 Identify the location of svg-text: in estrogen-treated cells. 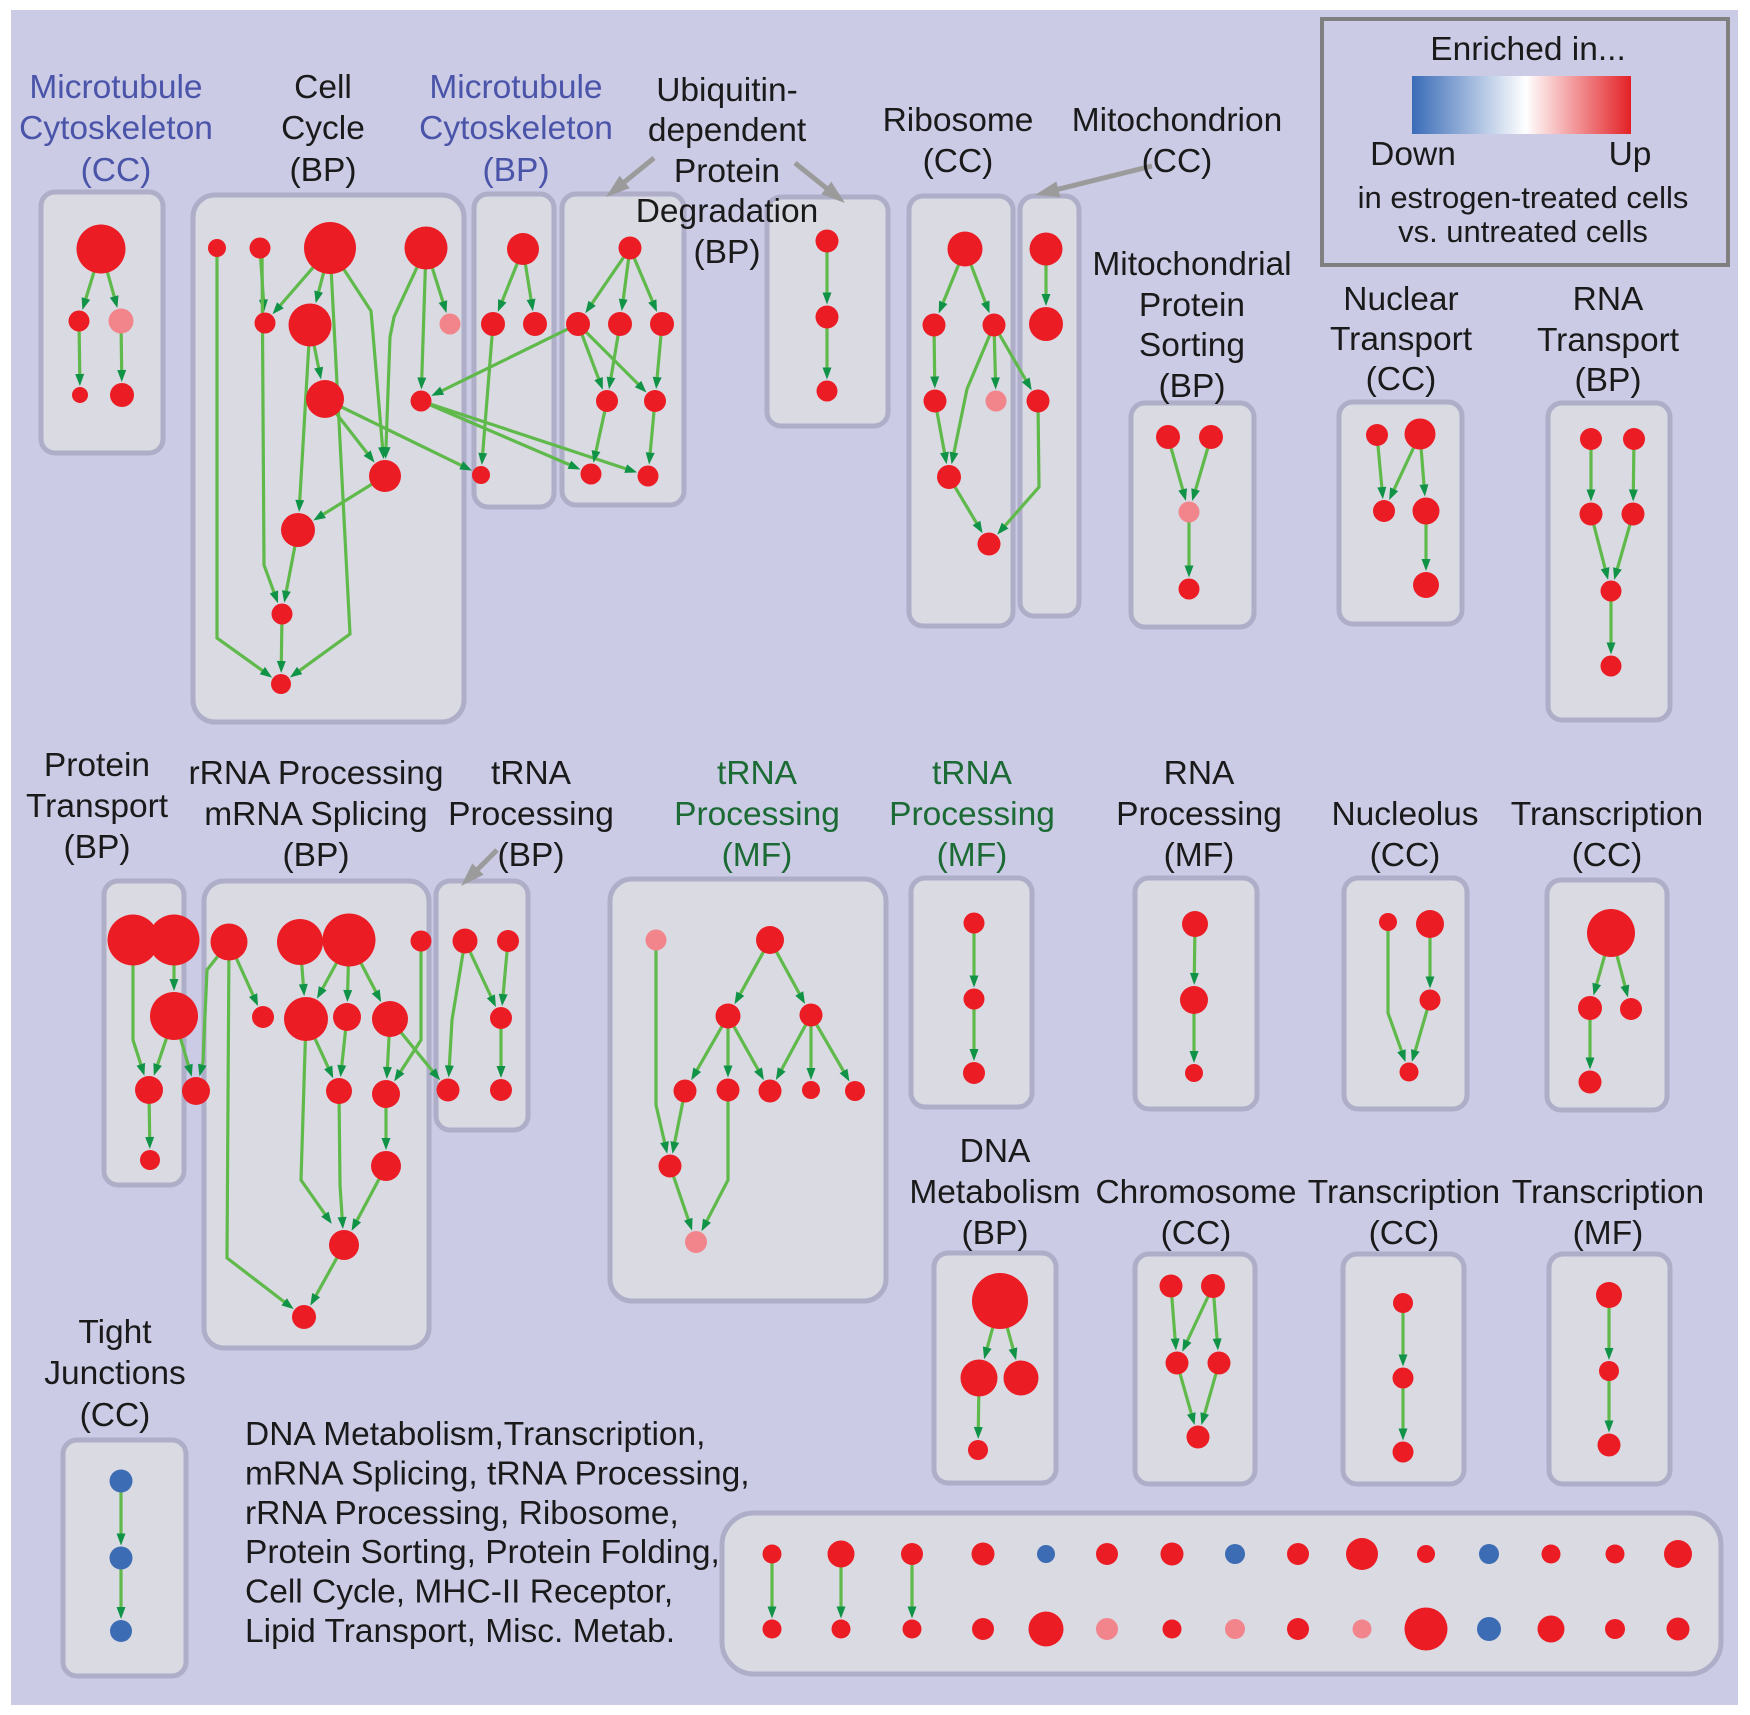
(1523, 197).